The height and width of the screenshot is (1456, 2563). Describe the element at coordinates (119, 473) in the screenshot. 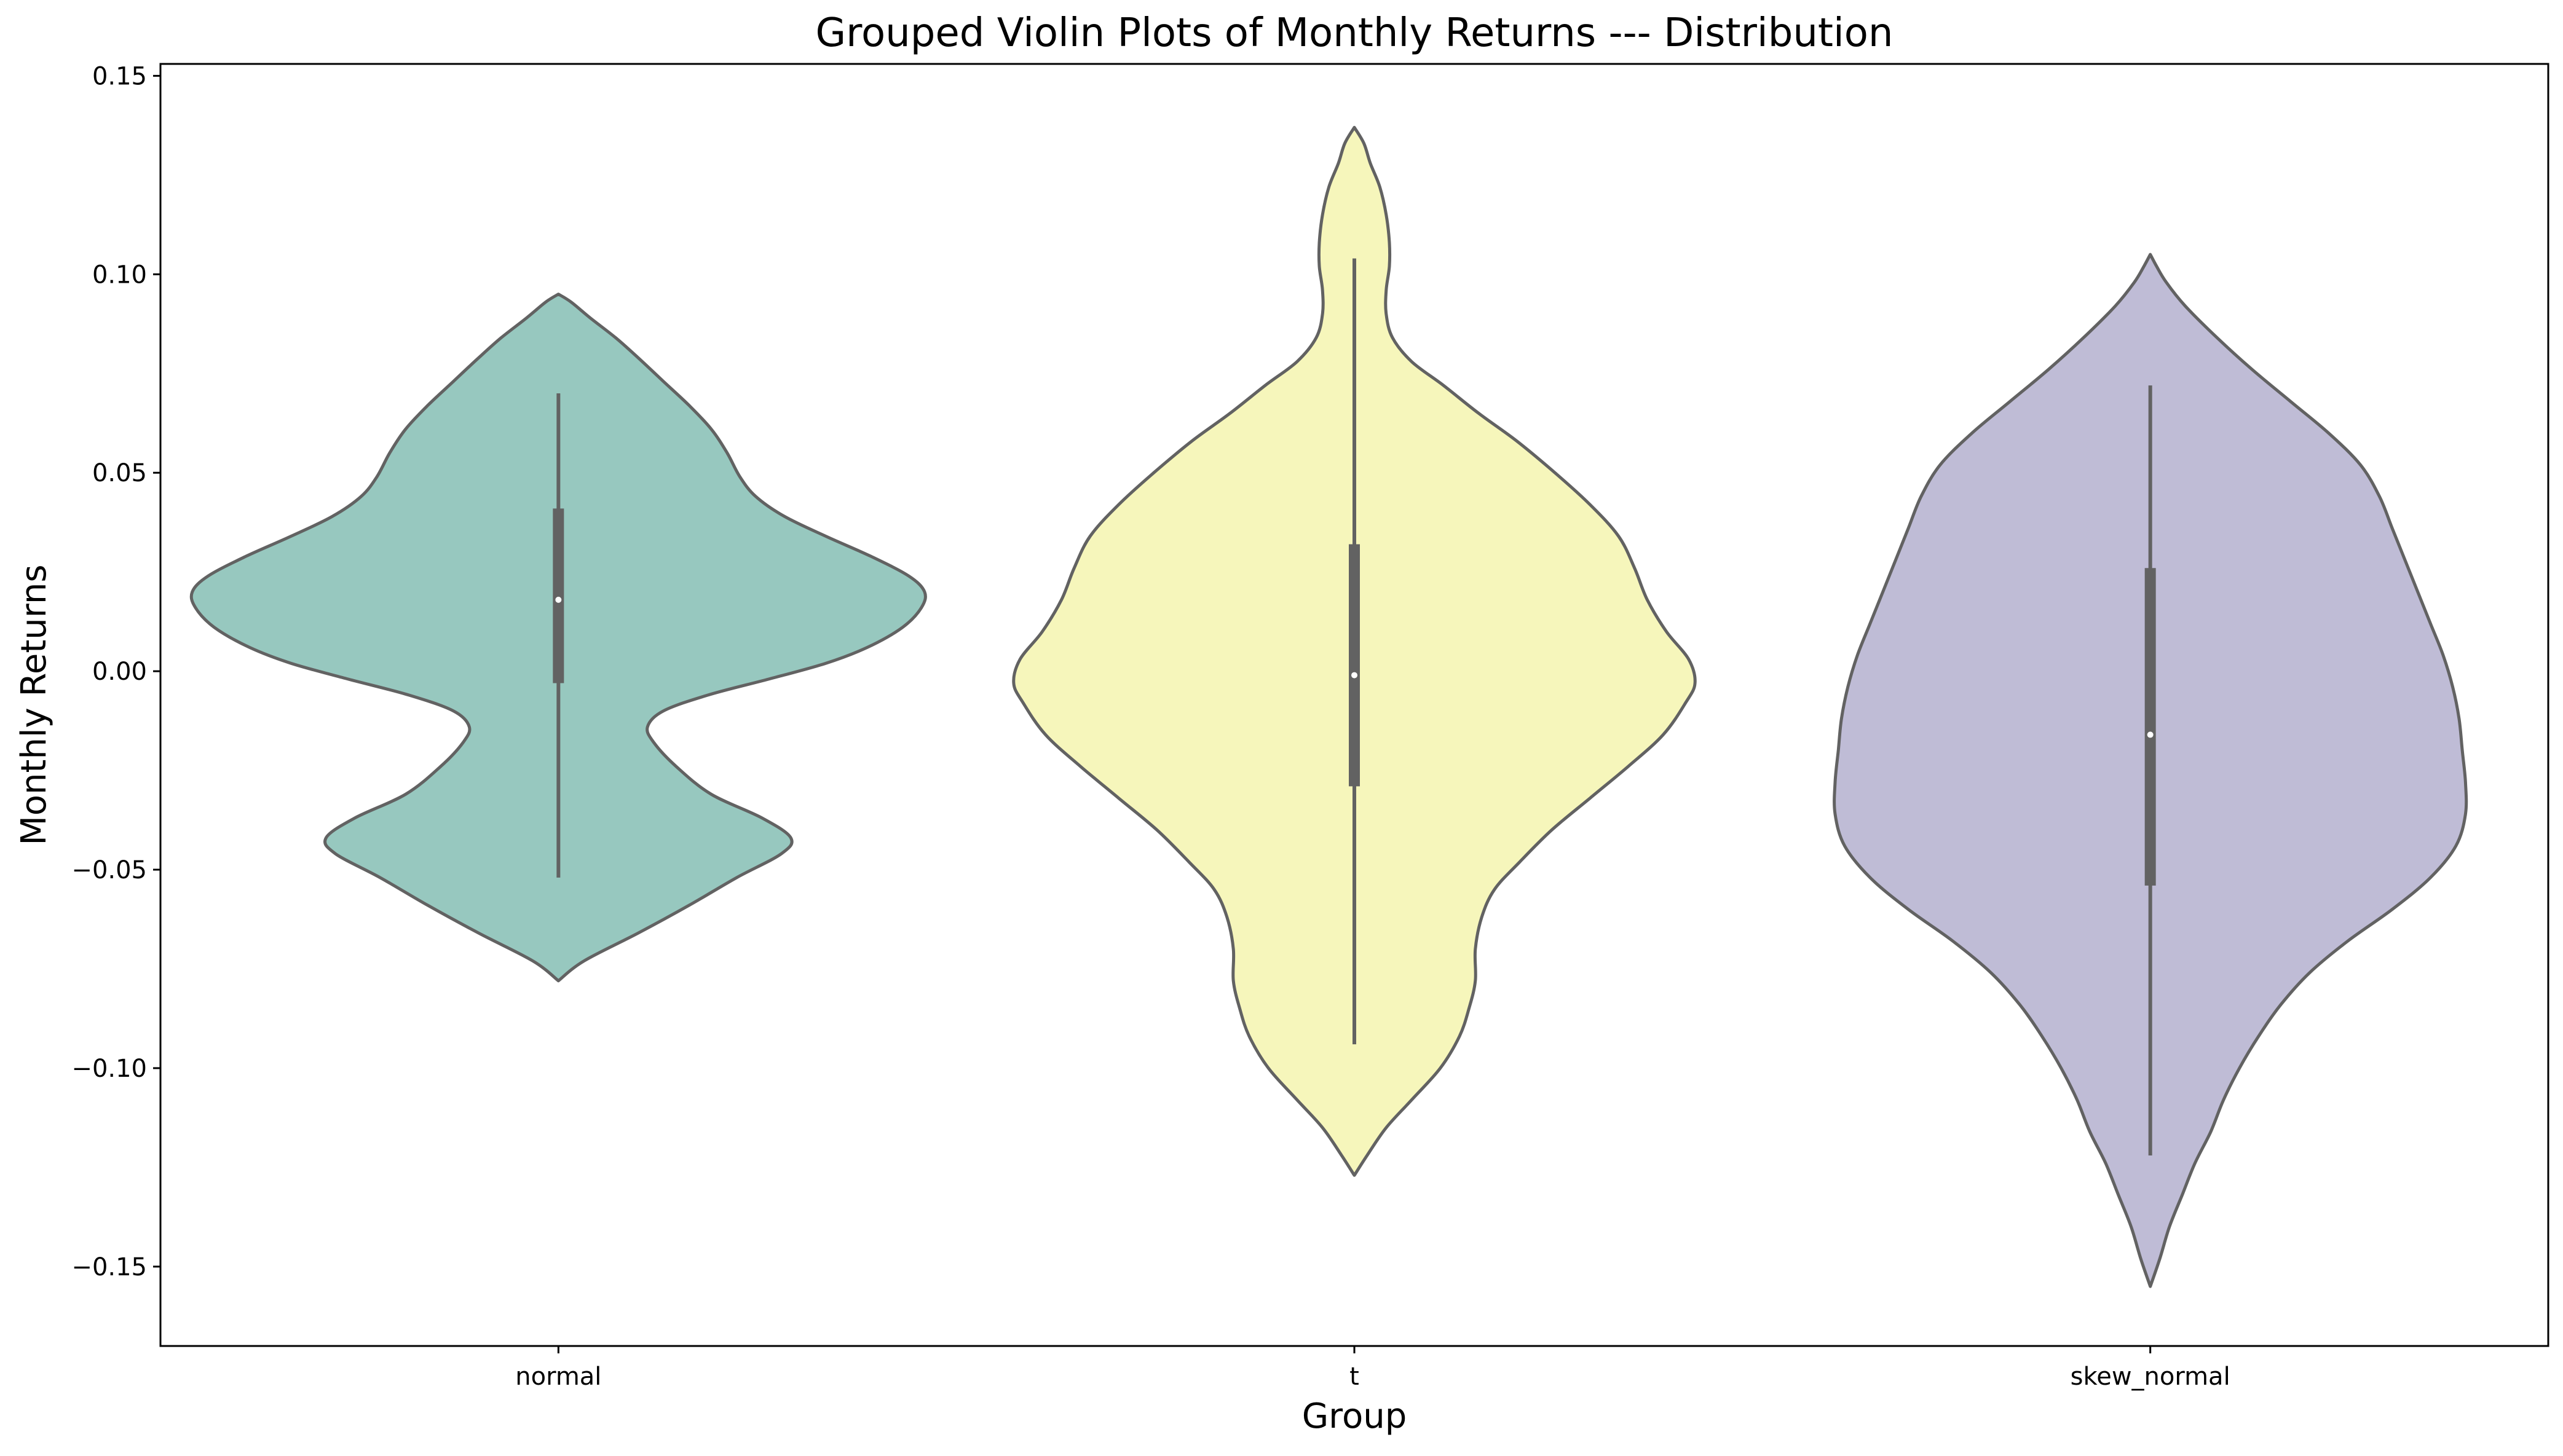

I see `y-tick-label: 0.05` at that location.